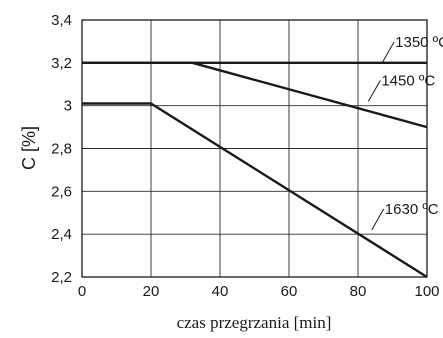  What do you see at coordinates (408, 80) in the screenshot?
I see `series-label-2: 1450 ºC` at bounding box center [408, 80].